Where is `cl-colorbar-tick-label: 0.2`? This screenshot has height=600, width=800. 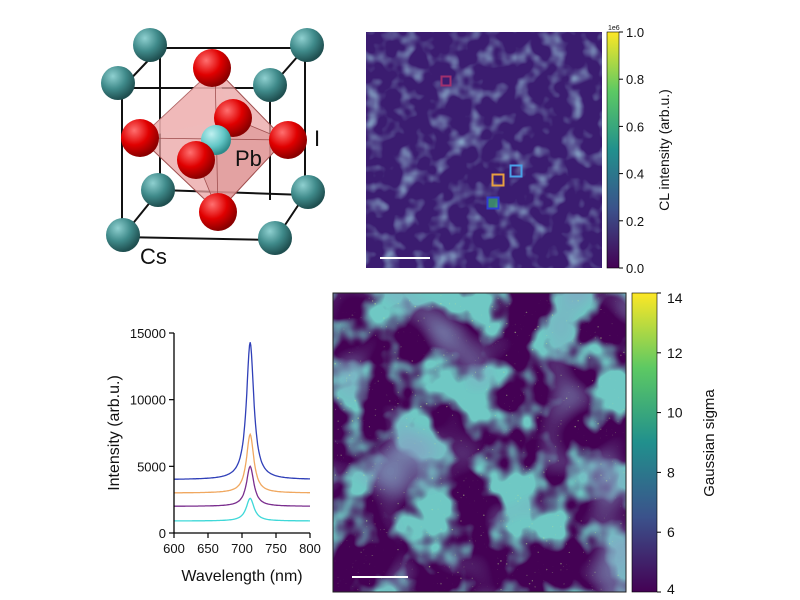
cl-colorbar-tick-label: 0.2 is located at coordinates (635, 221).